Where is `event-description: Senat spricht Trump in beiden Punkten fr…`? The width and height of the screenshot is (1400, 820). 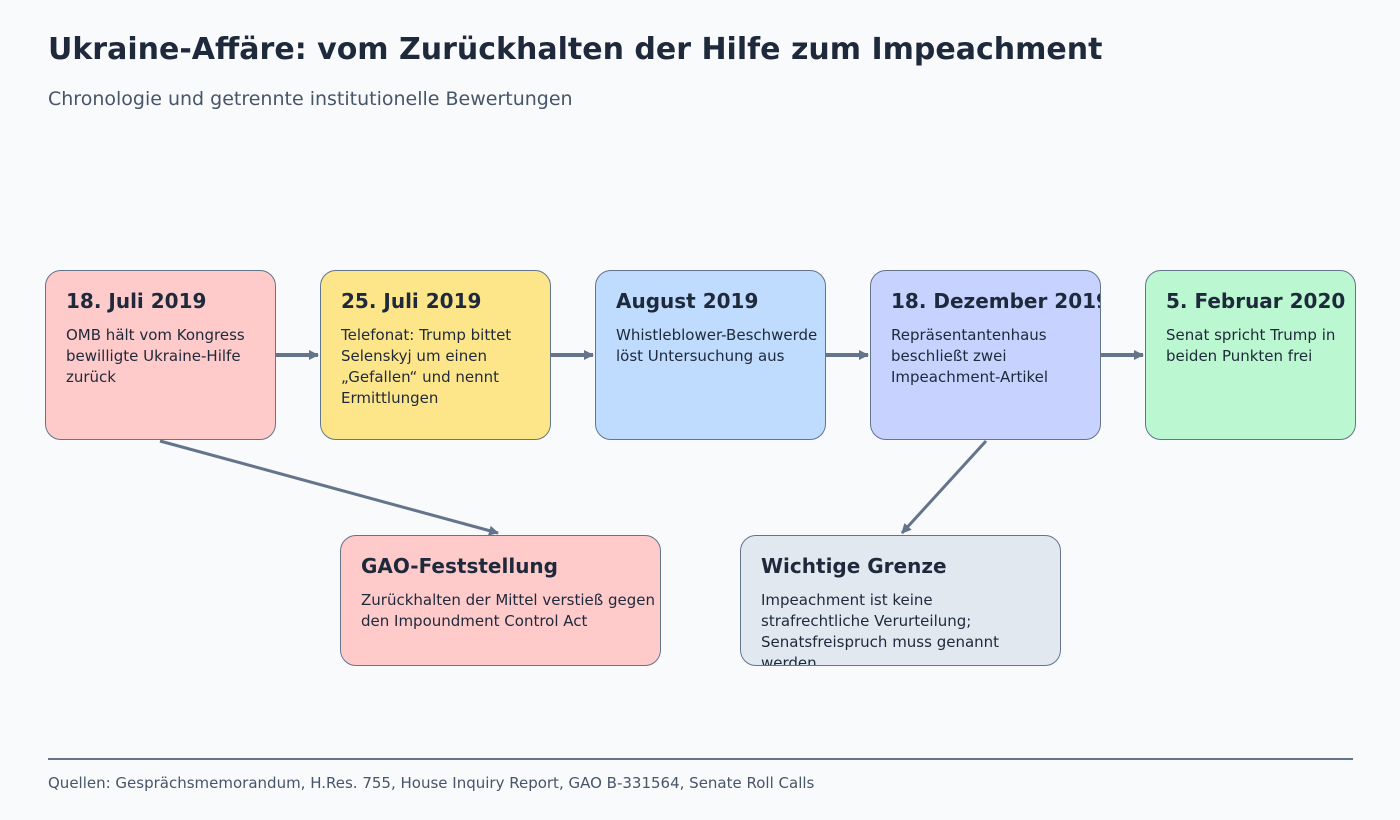 event-description: Senat spricht Trump in beiden Punkten fr… is located at coordinates (1251, 345).